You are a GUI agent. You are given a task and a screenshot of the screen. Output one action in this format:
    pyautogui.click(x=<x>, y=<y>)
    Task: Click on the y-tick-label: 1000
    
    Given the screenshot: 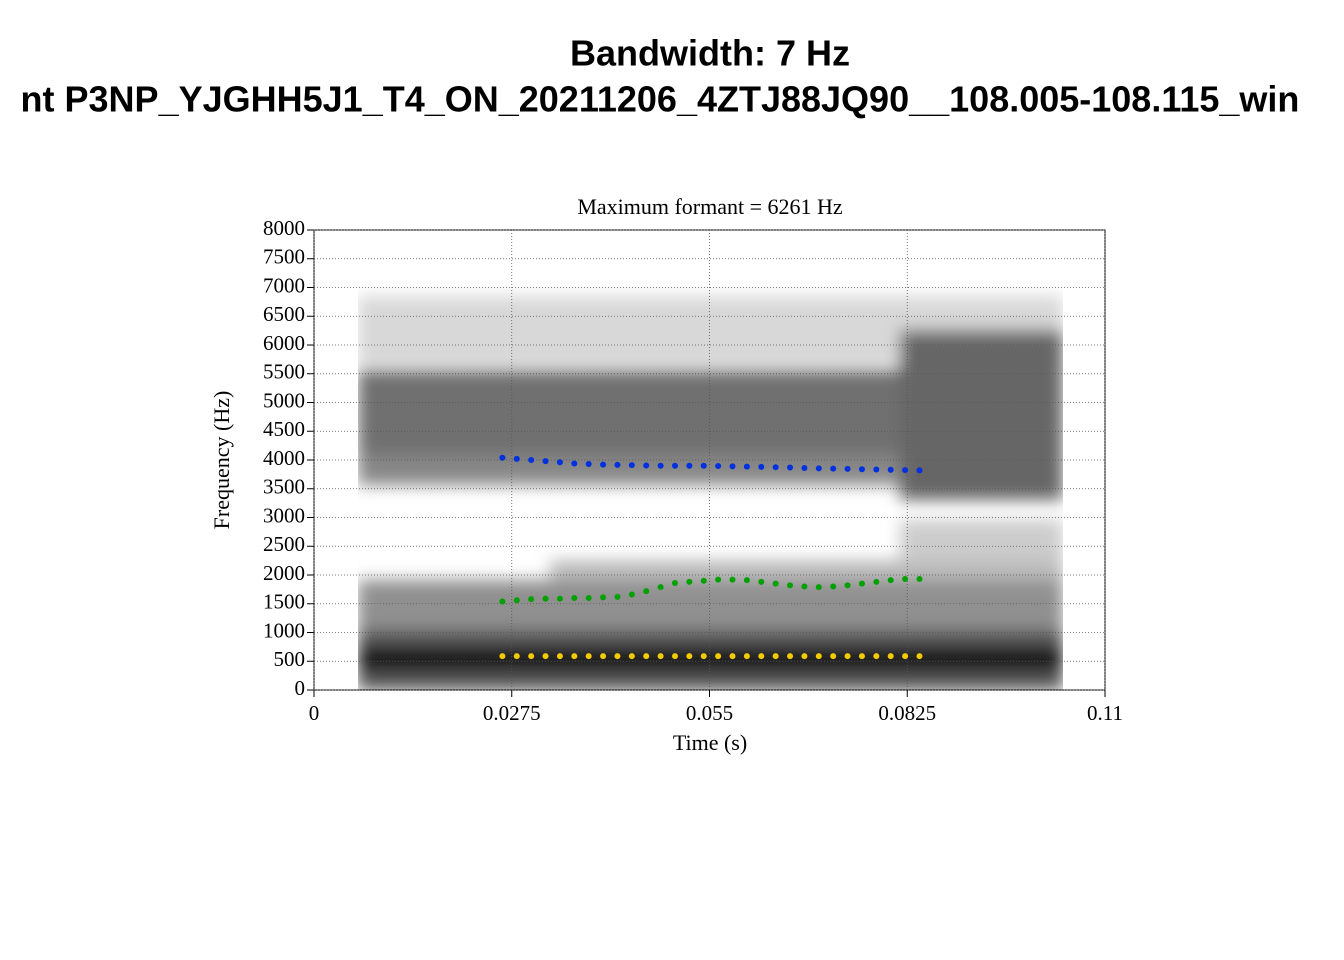 What is the action you would take?
    pyautogui.click(x=284, y=630)
    